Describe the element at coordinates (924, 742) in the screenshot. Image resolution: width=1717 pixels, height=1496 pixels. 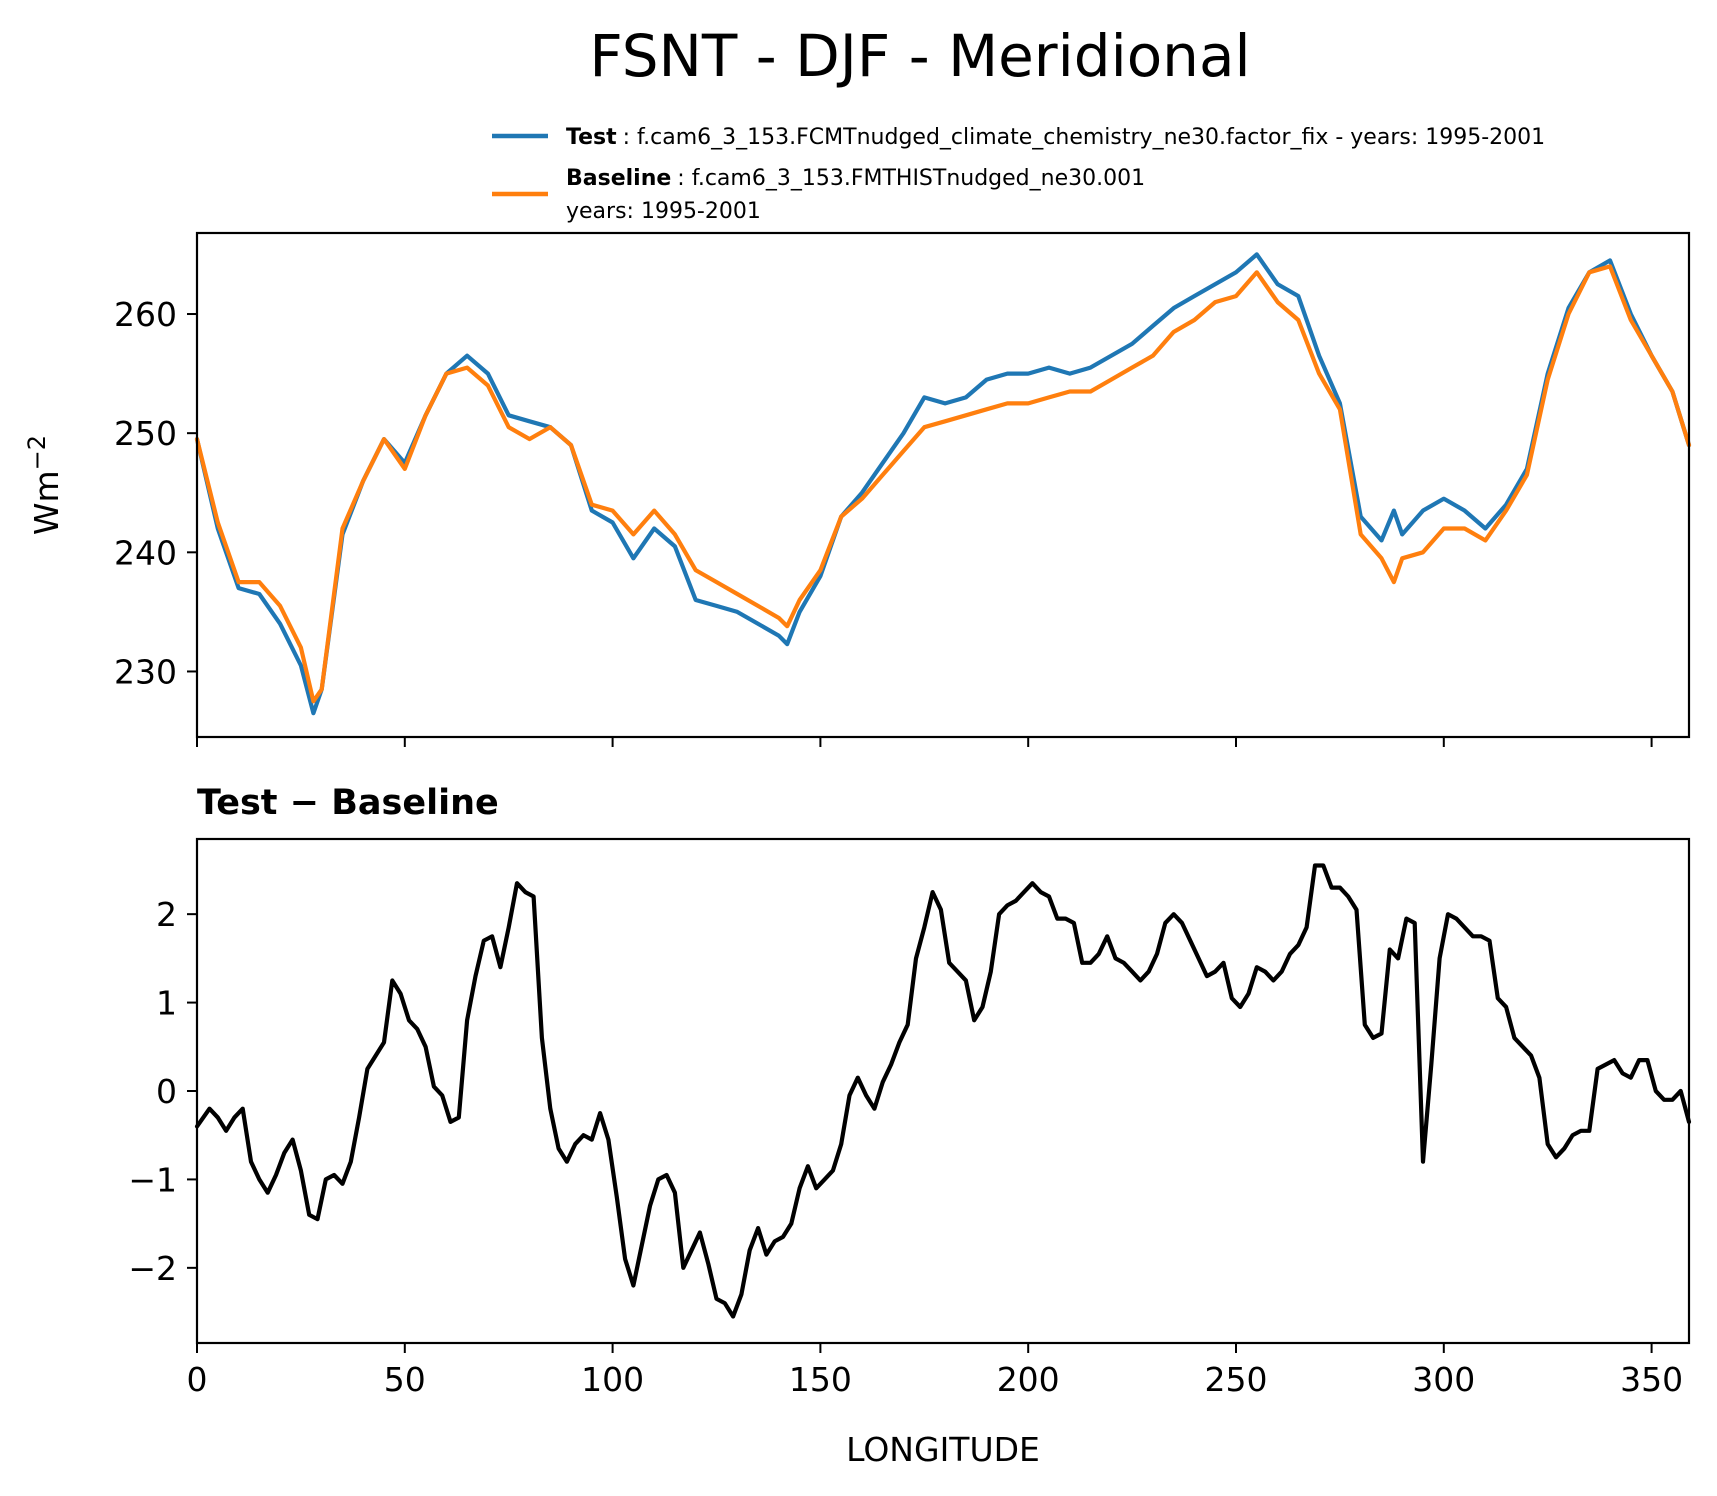
I see `top-x-ticks` at that location.